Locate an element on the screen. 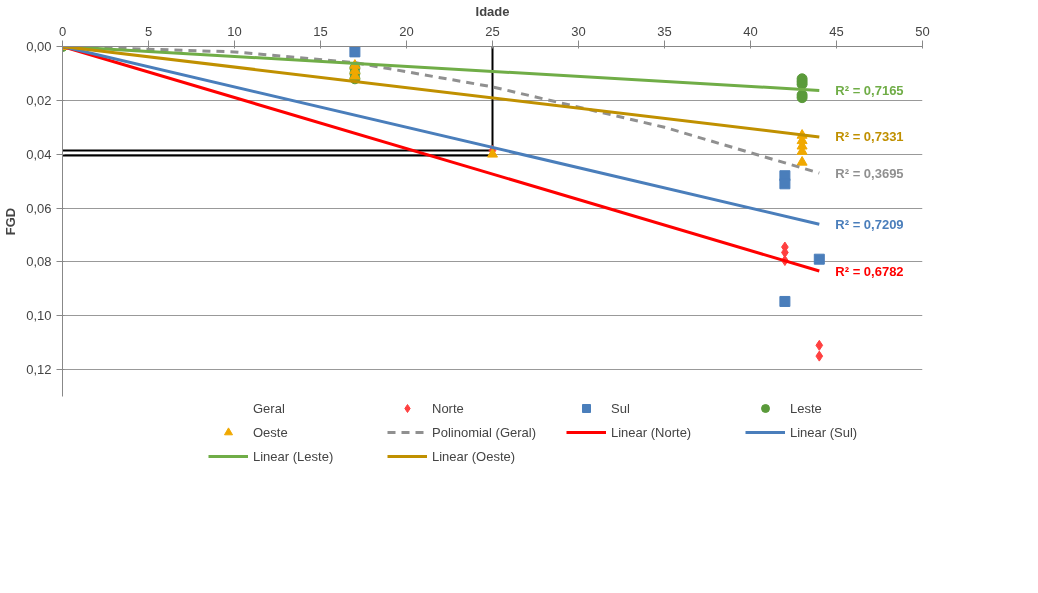  x-tick-label: 0 is located at coordinates (62, 31).